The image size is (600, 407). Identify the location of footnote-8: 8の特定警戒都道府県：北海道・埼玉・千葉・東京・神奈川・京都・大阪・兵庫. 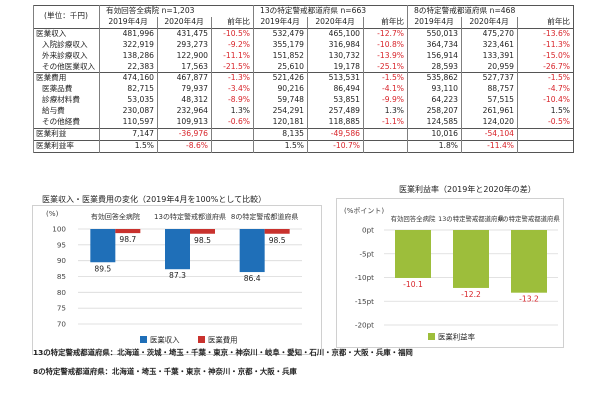
(165, 371).